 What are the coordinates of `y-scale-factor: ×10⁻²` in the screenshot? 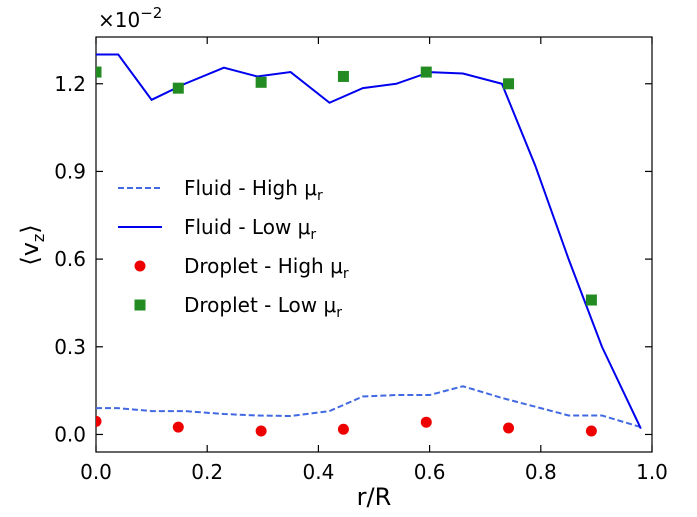 It's located at (130, 18).